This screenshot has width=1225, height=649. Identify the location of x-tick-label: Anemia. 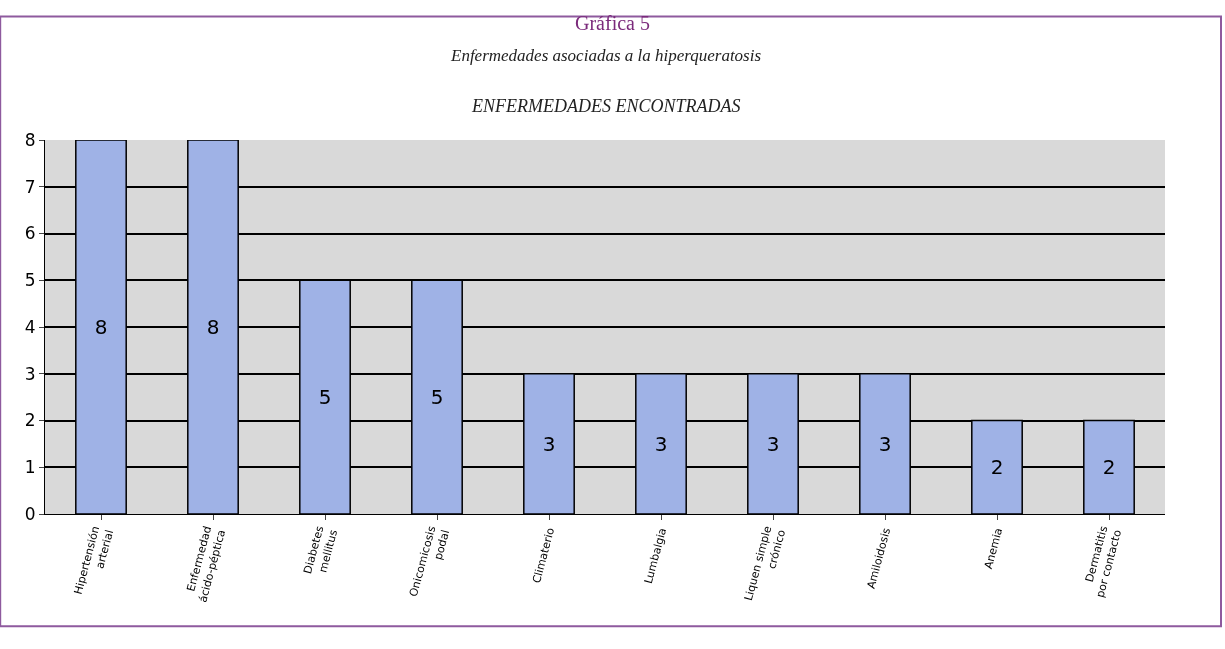
(993, 548).